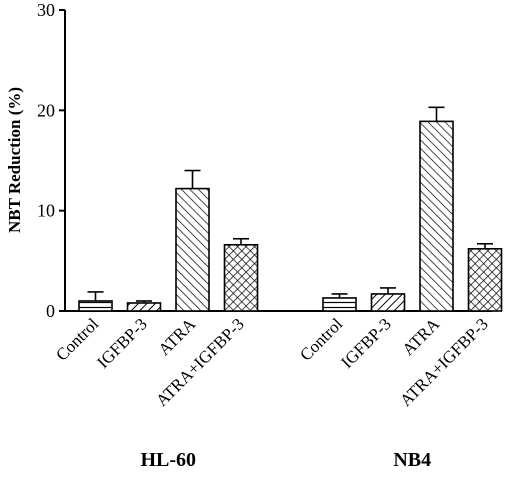 The height and width of the screenshot is (481, 520). Describe the element at coordinates (412, 460) in the screenshot. I see `group-label-nb4: NB4` at that location.